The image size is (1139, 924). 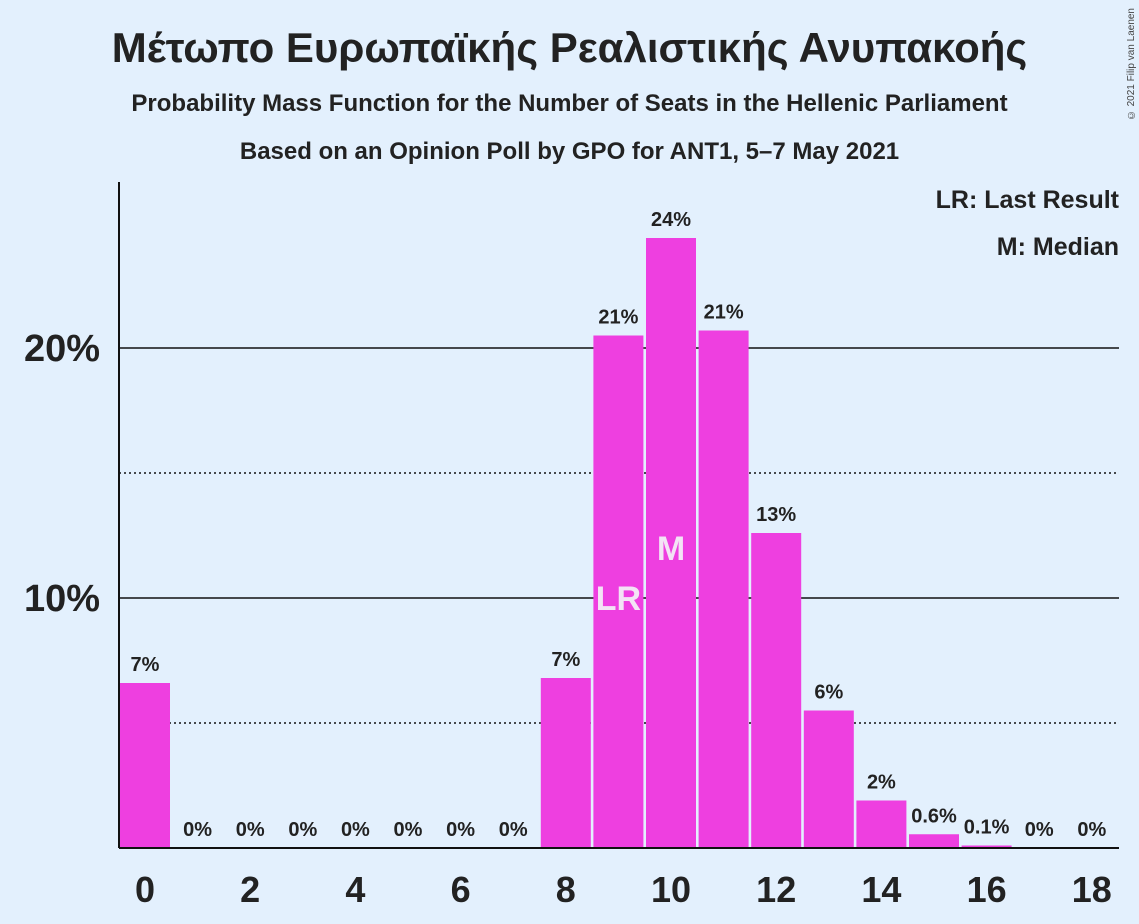 I want to click on x-tick-label: 16, so click(x=987, y=889).